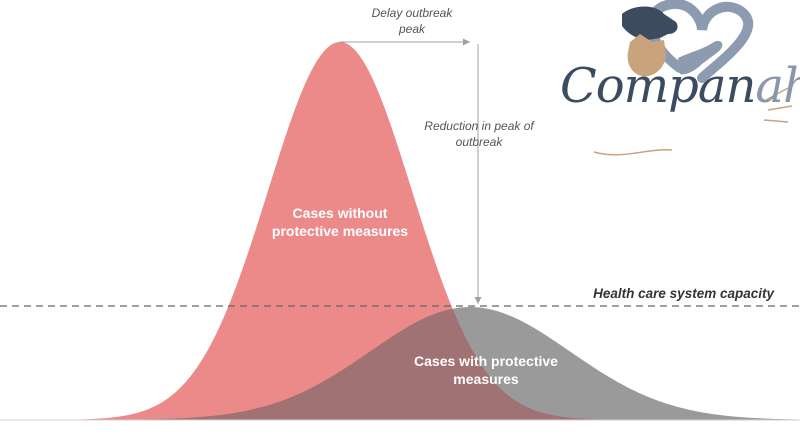  Describe the element at coordinates (658, 86) in the screenshot. I see `logo-wordmark-main: Compan` at that location.